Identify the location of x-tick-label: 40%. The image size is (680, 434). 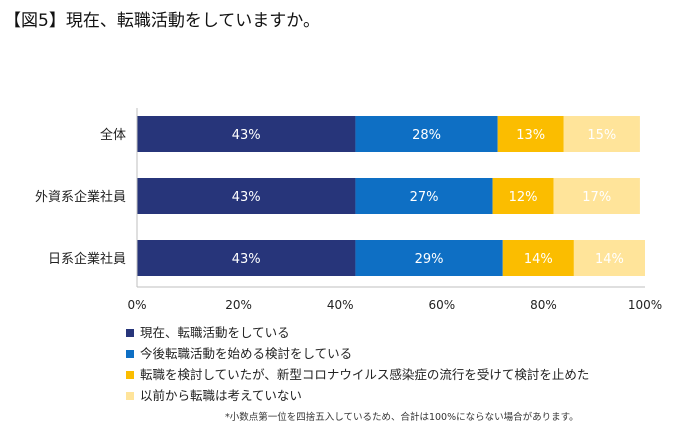
(340, 305).